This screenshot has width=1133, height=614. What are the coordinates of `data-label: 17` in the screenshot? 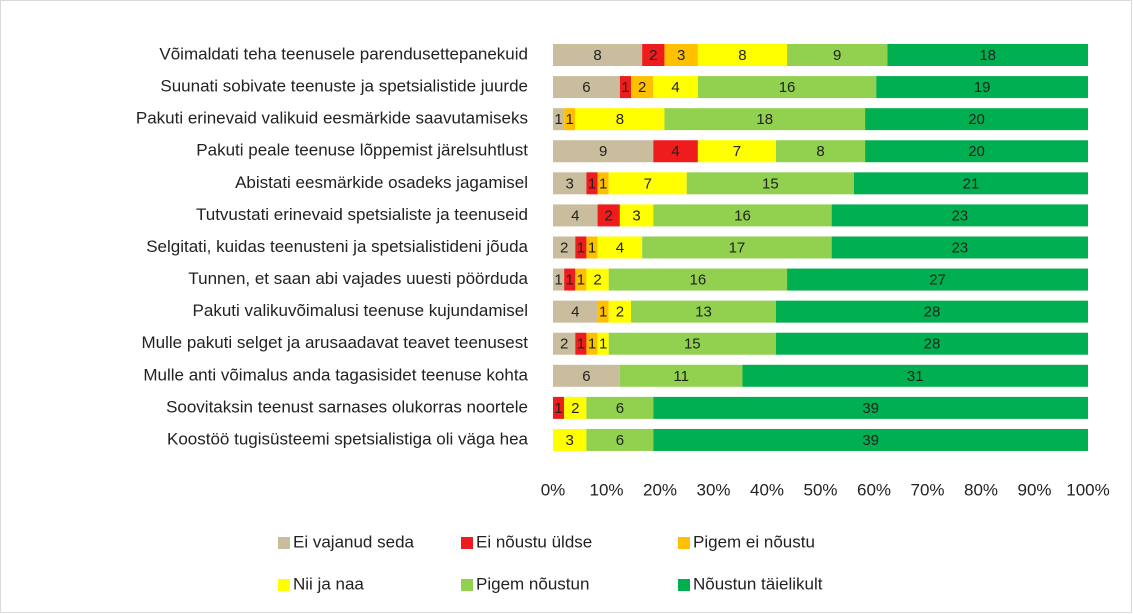 It's located at (737, 247).